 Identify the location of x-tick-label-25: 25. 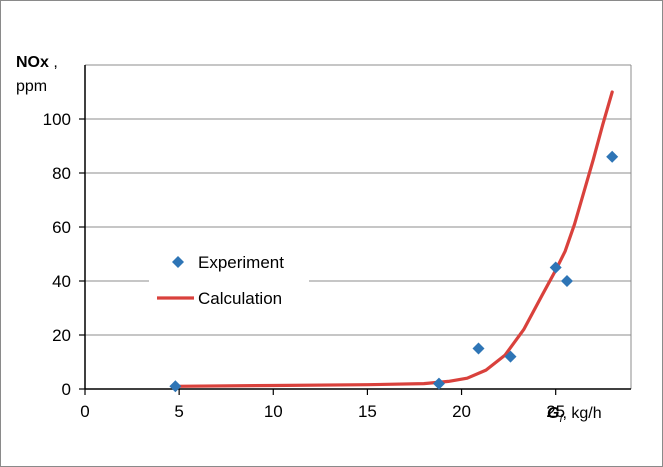
(555, 411).